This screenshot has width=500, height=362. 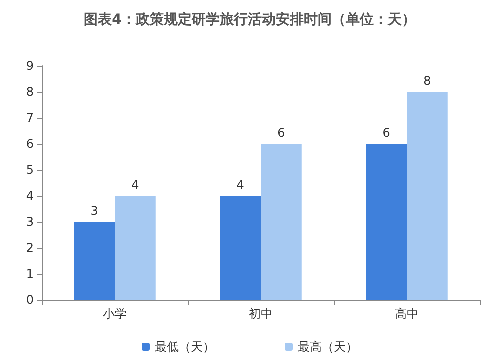 What do you see at coordinates (407, 314) in the screenshot?
I see `x-tick-label: 高中` at bounding box center [407, 314].